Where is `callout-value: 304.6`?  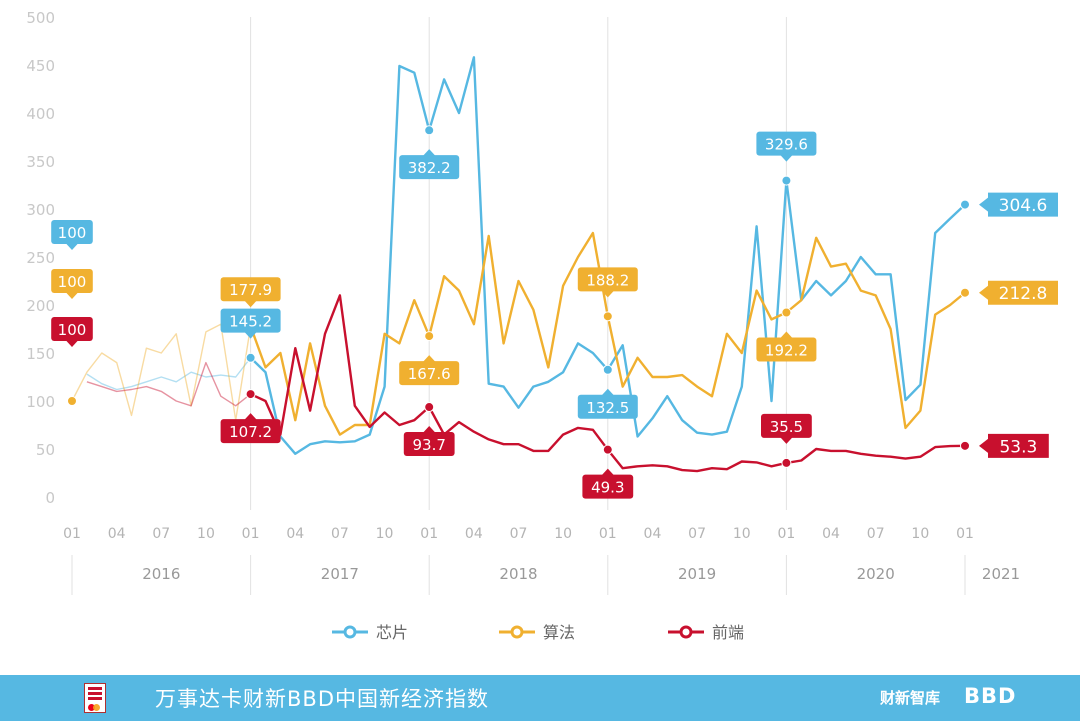
callout-value: 304.6 is located at coordinates (1023, 206).